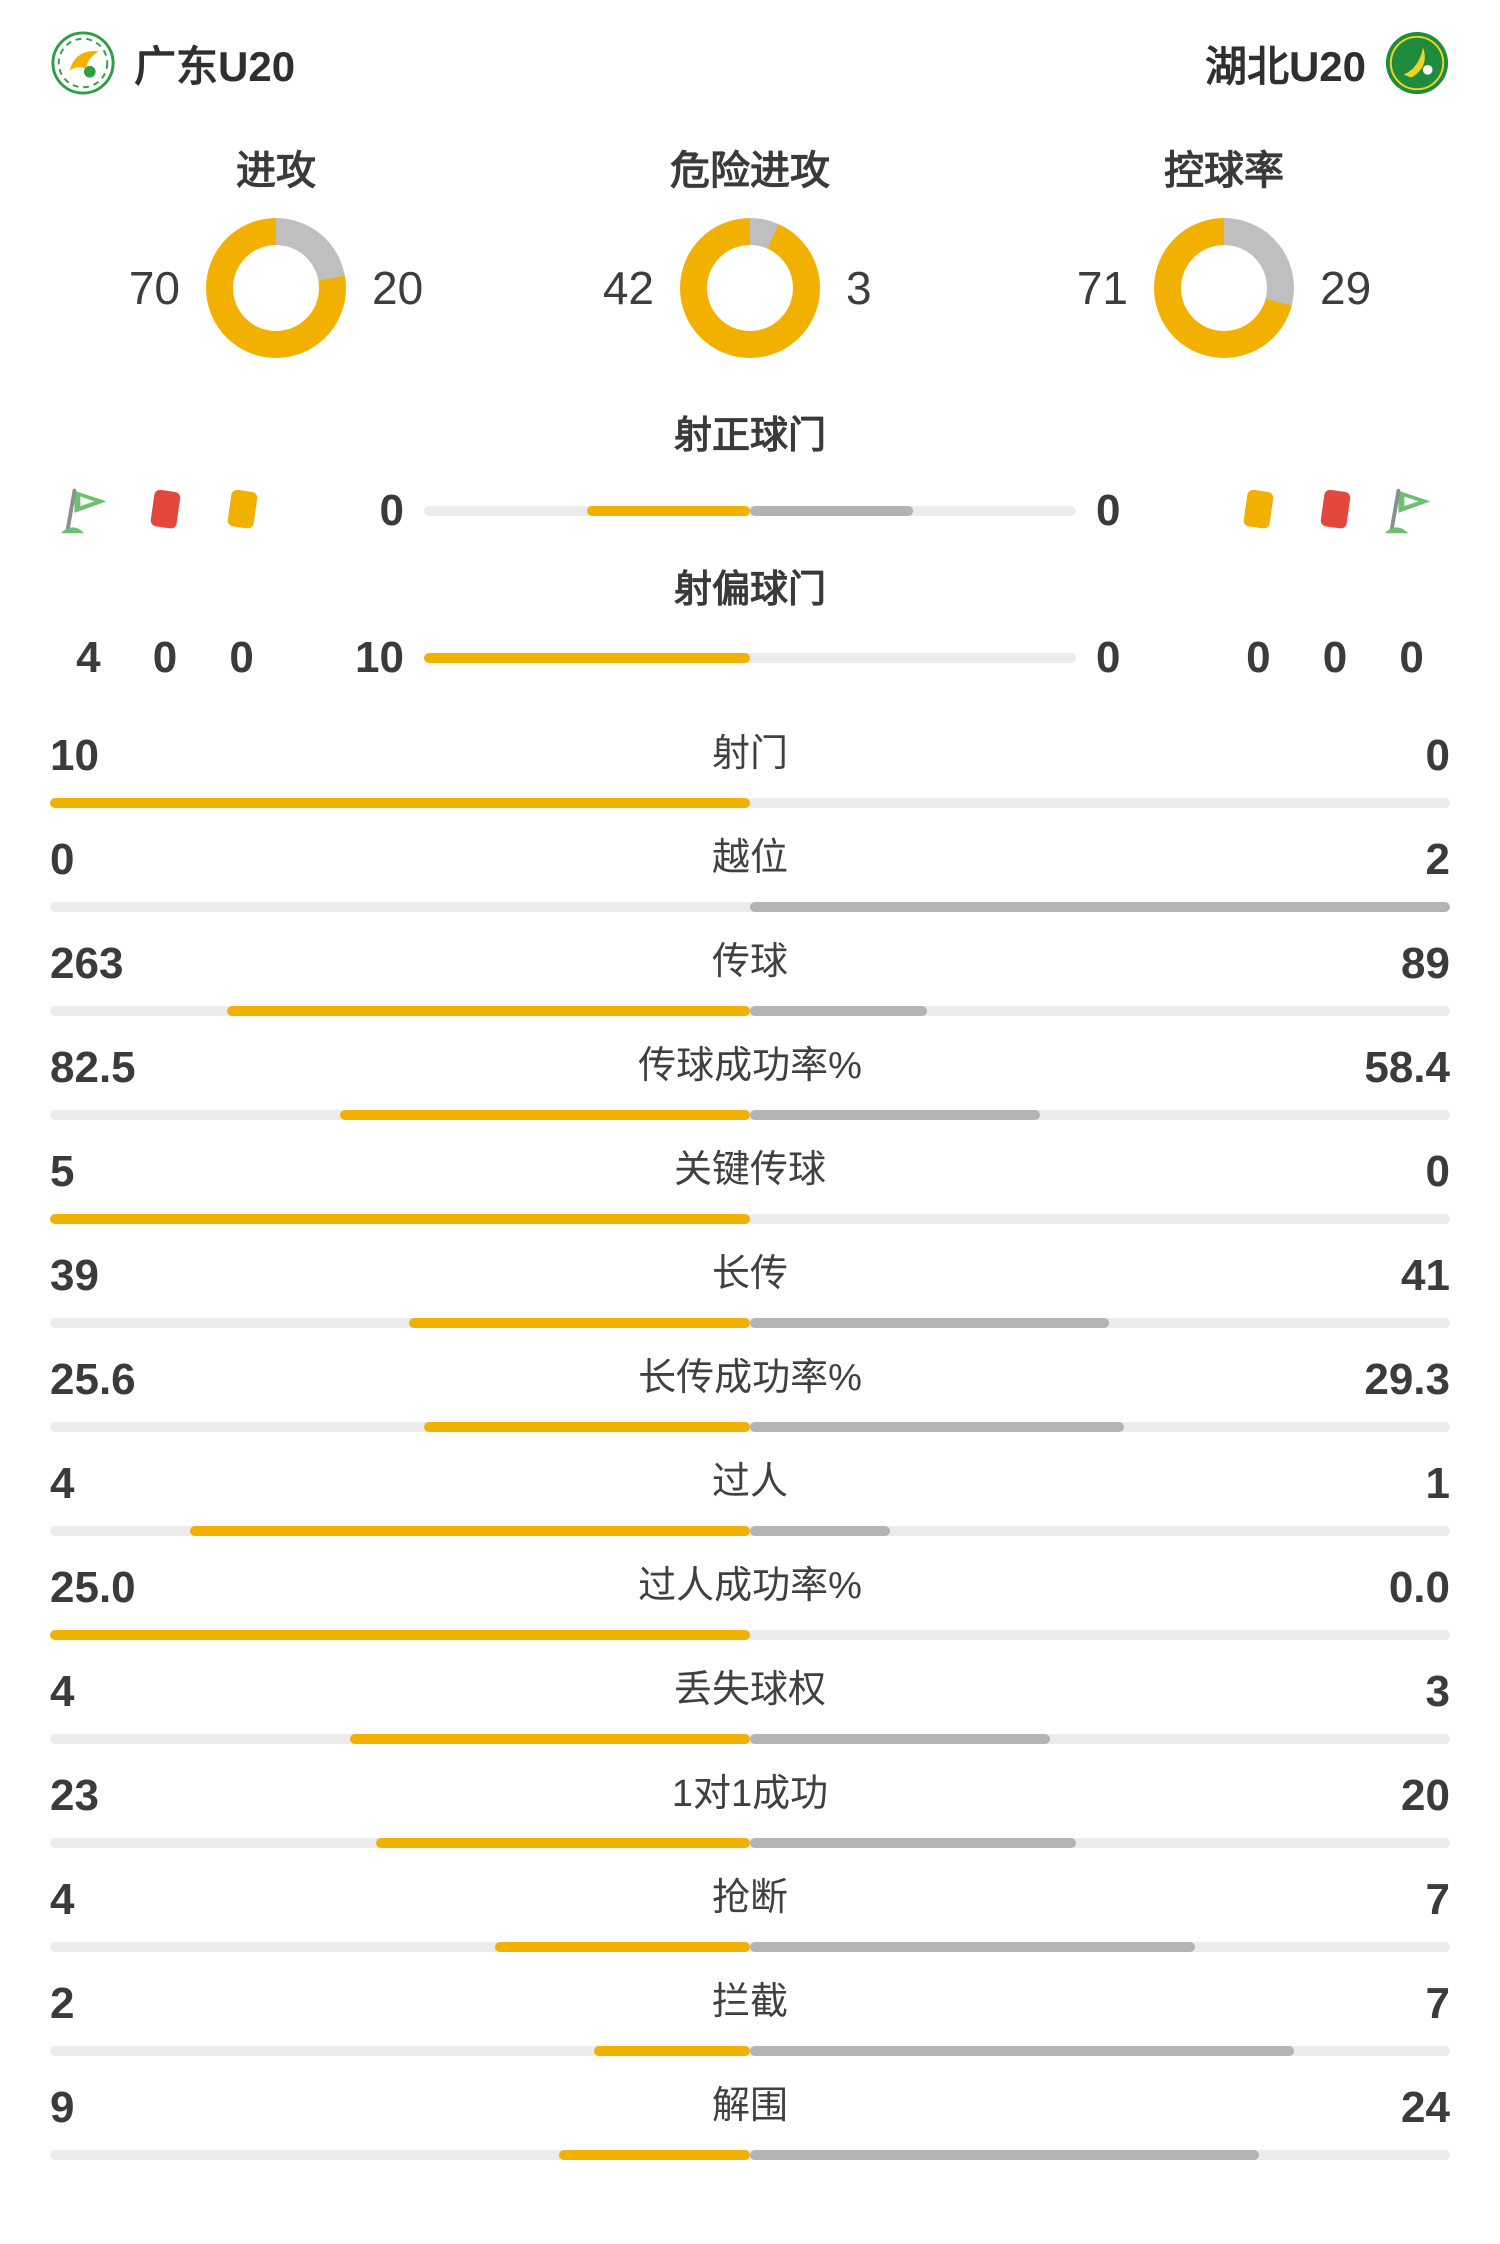 This screenshot has height=2244, width=1500. Describe the element at coordinates (831, 511) in the screenshot. I see `shots-on-target-away-bar` at that location.